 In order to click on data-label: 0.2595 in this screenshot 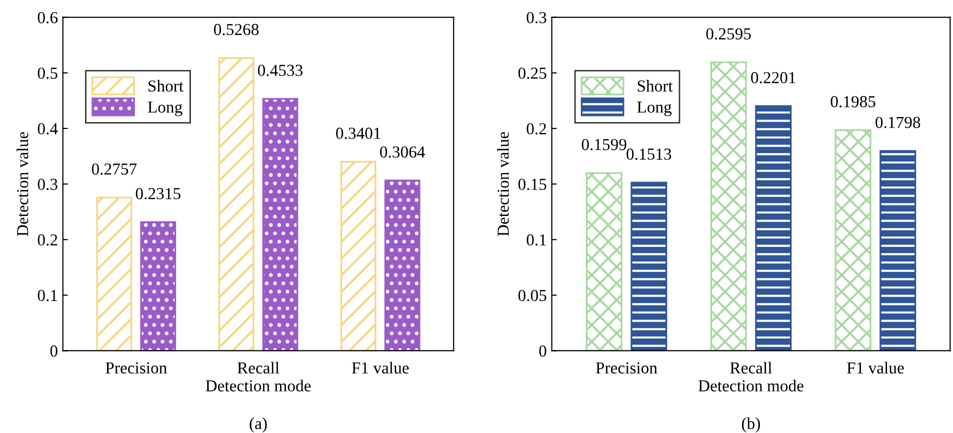, I will do `click(728, 34)`.